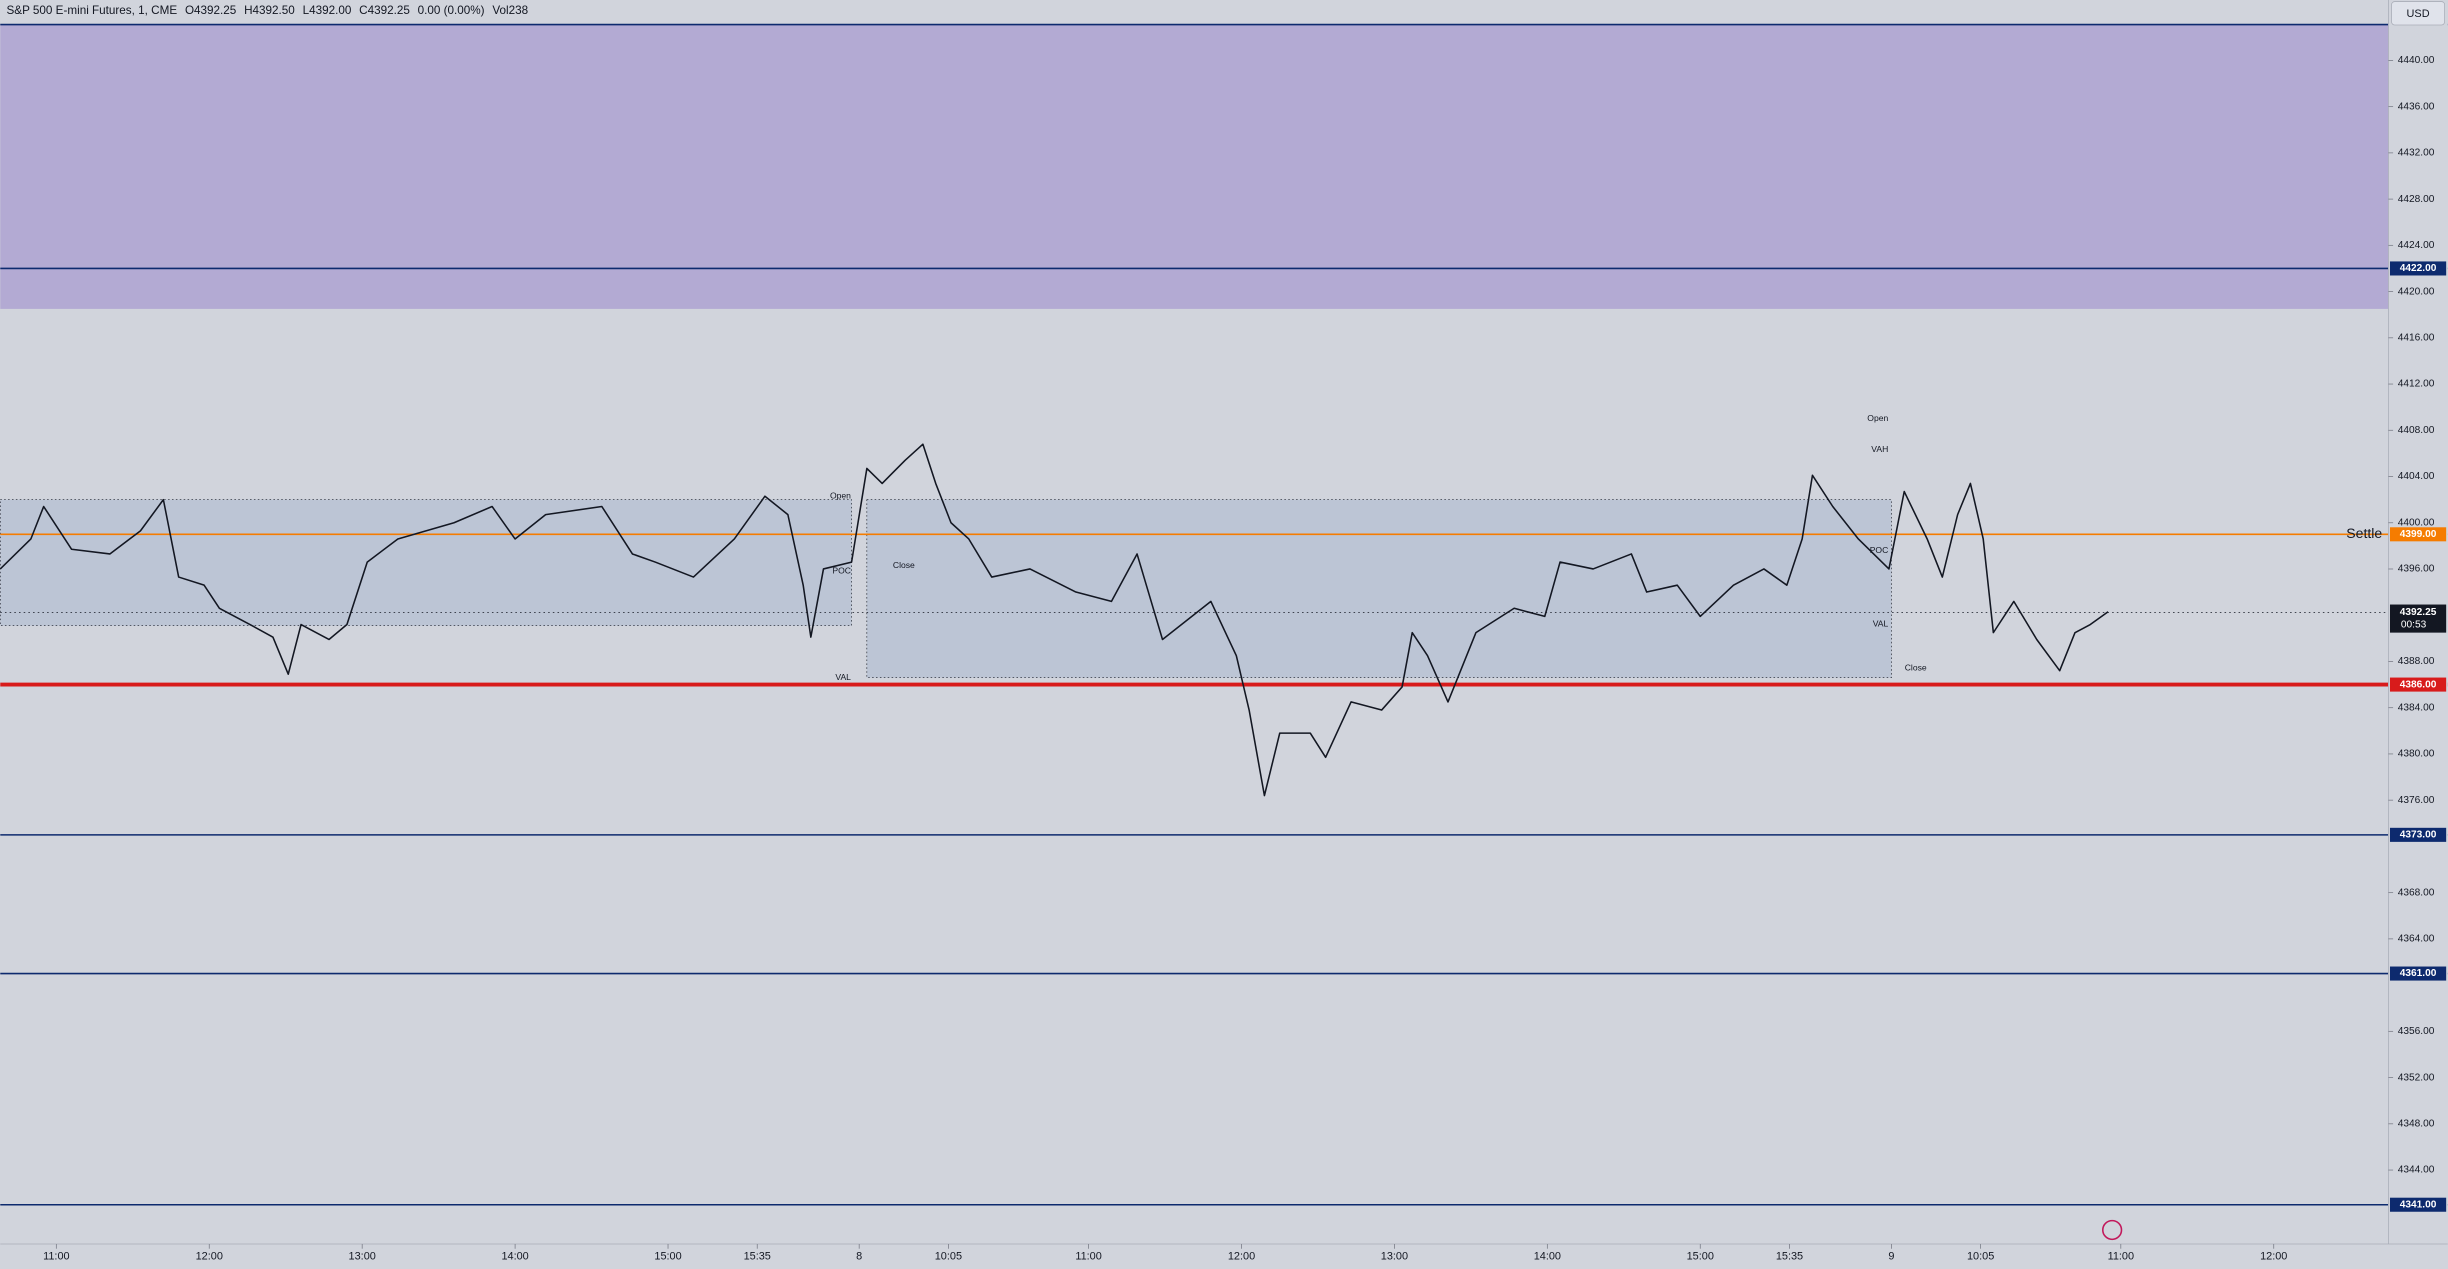 The height and width of the screenshot is (1269, 2448). Describe the element at coordinates (2416, 476) in the screenshot. I see `y-tick-label: 4404.00` at that location.